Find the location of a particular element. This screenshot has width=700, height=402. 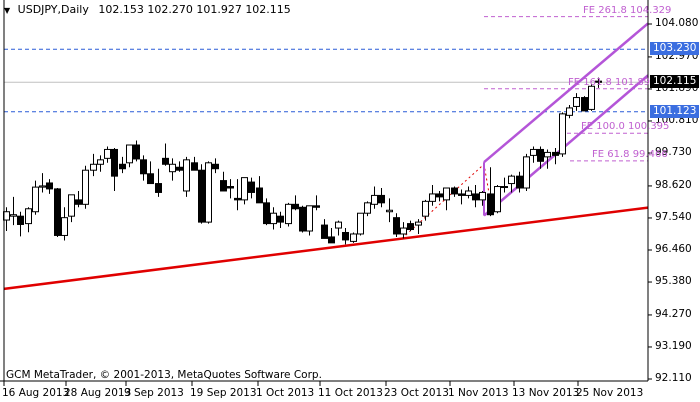

symbol-label: USDJPY,Daily is located at coordinates (53, 9).